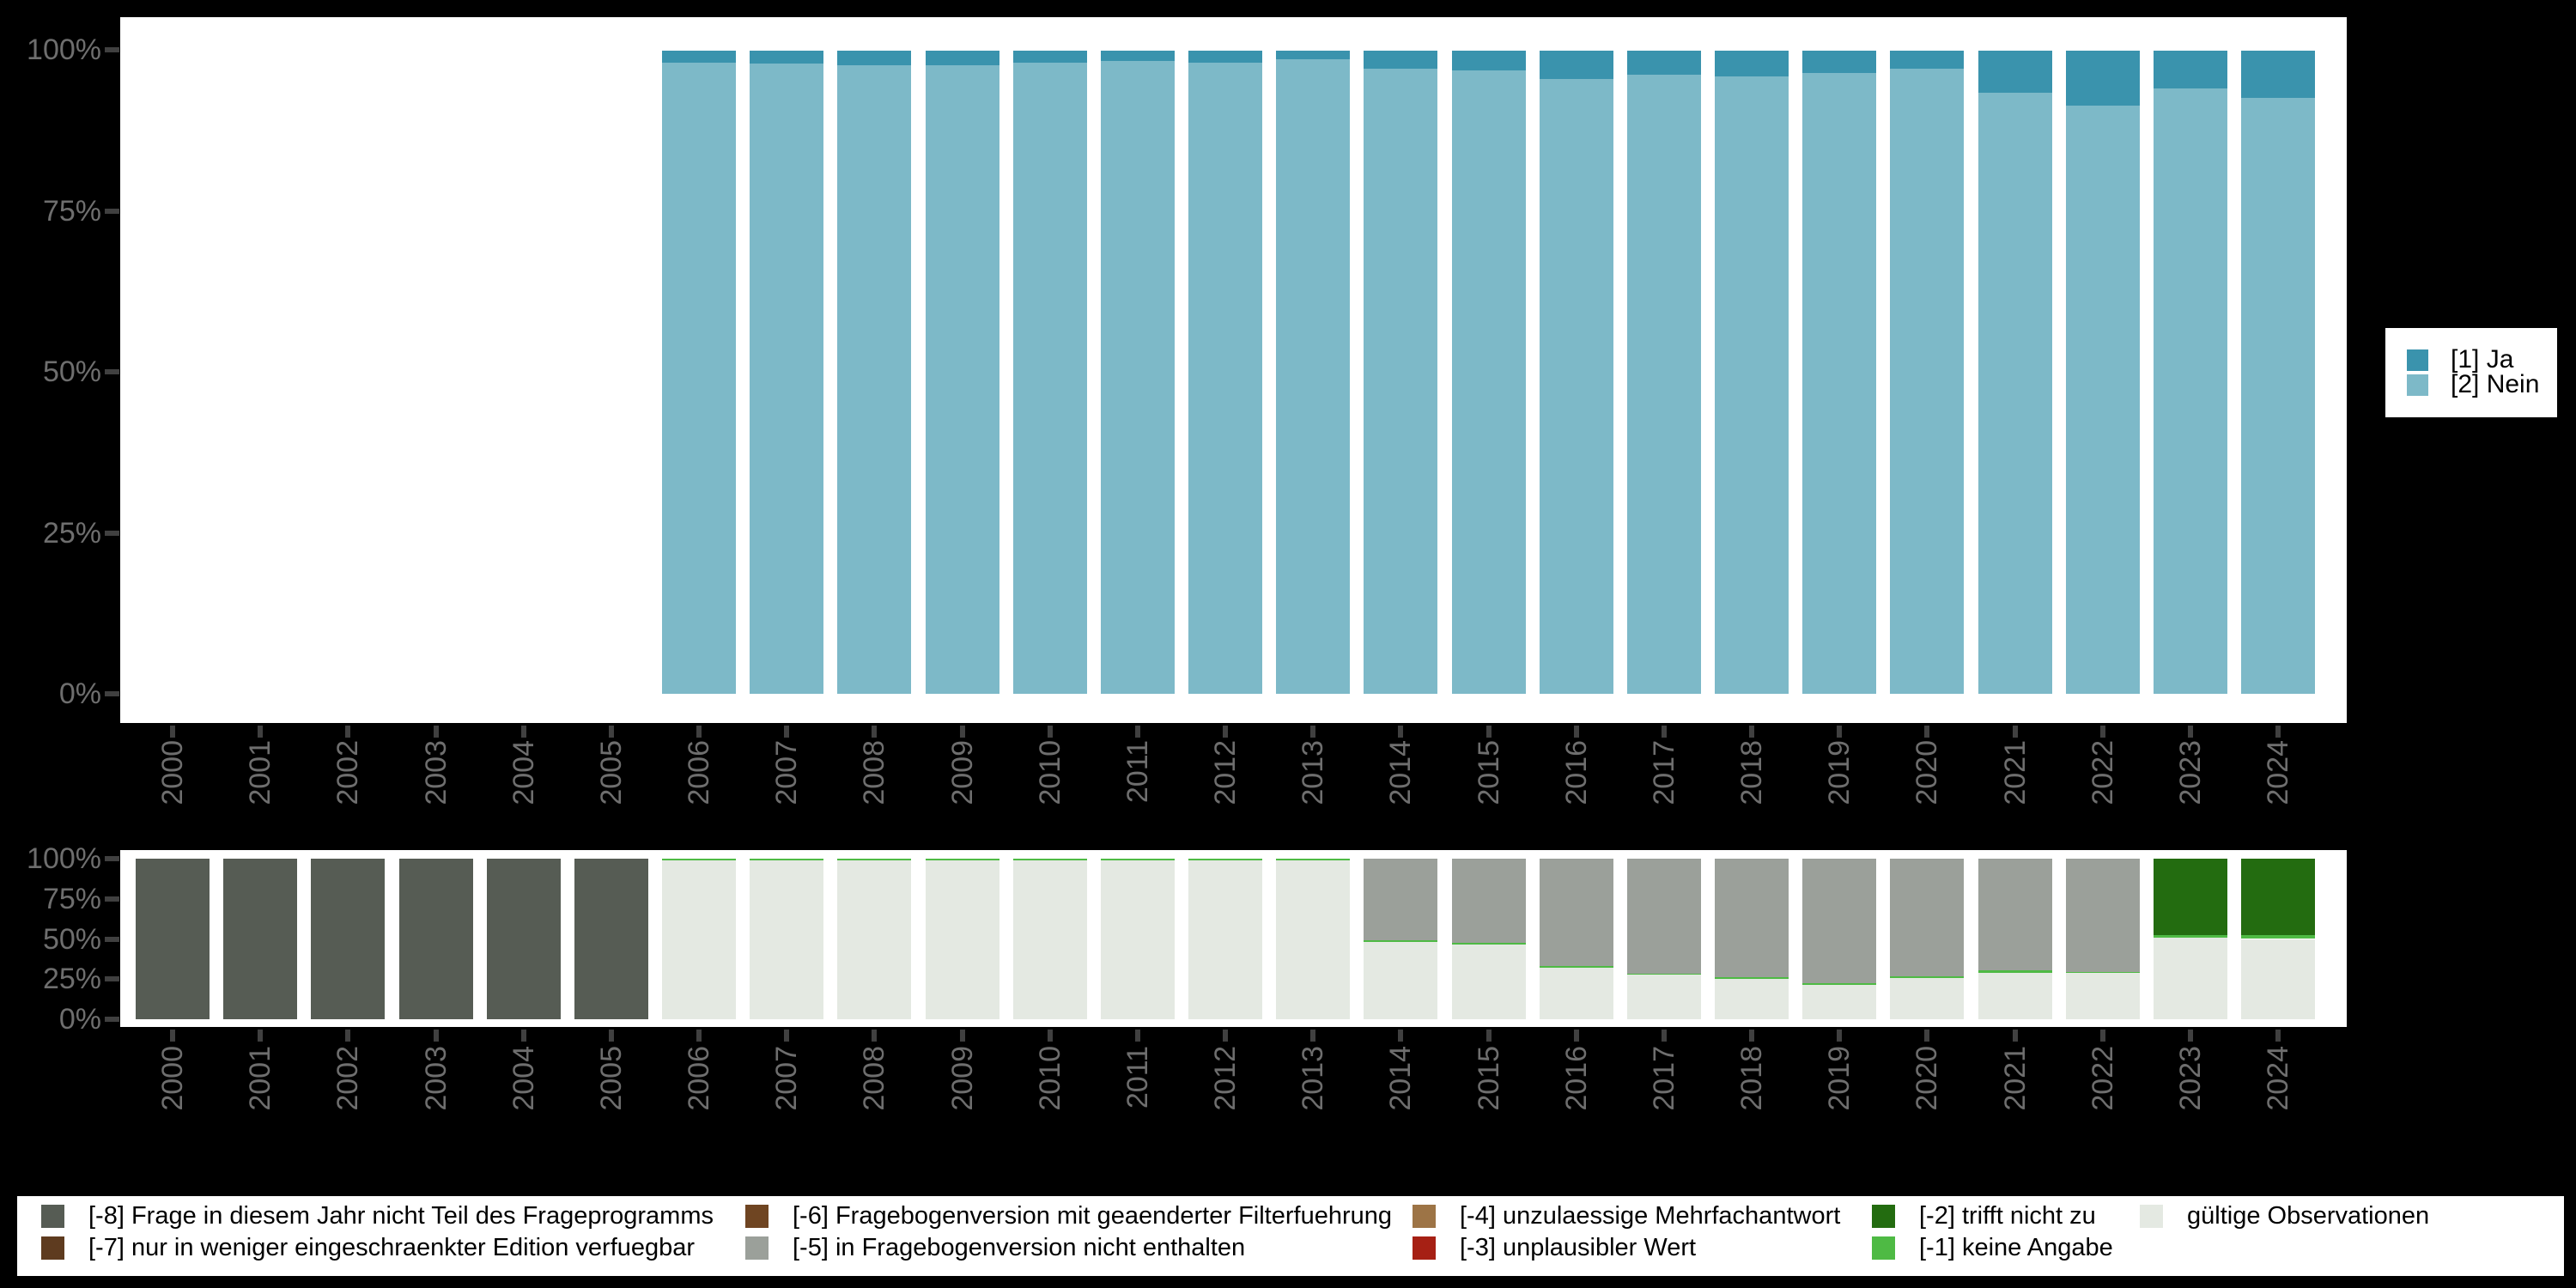 This screenshot has height=1288, width=2576. I want to click on bar-segment-2010, so click(1049, 378).